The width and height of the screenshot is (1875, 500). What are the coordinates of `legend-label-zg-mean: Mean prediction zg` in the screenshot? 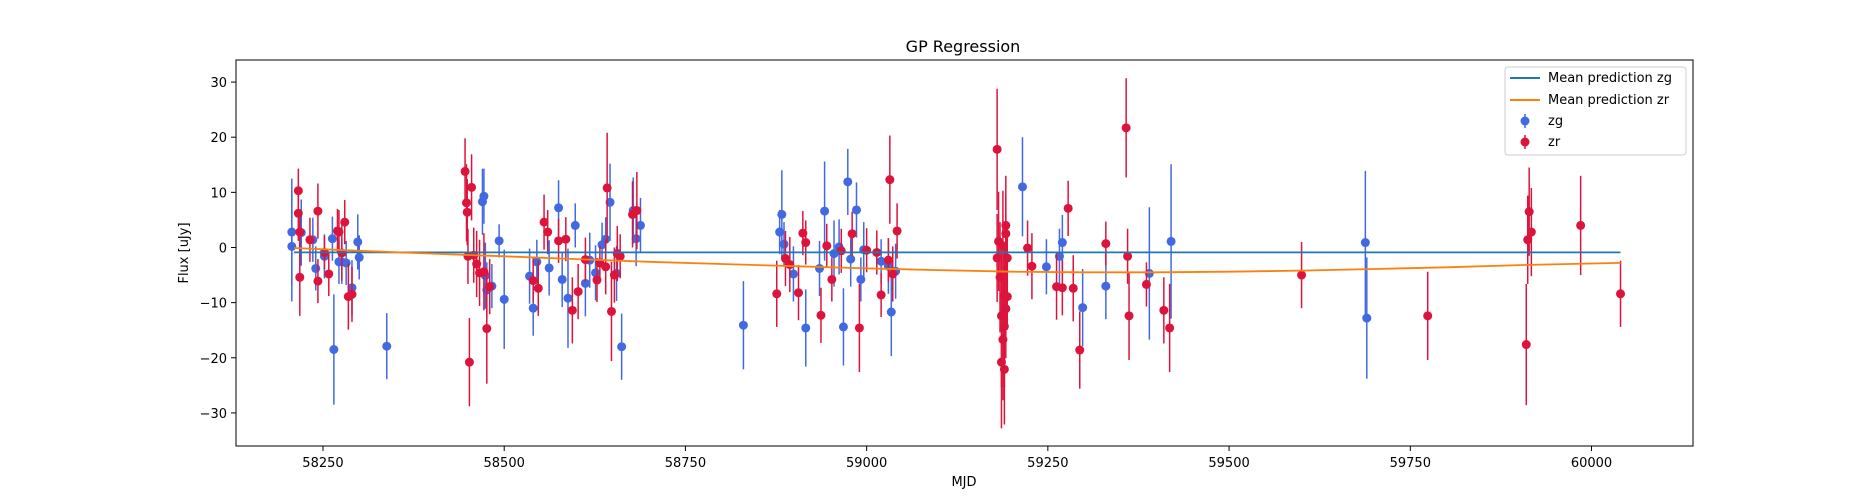 It's located at (1610, 78).